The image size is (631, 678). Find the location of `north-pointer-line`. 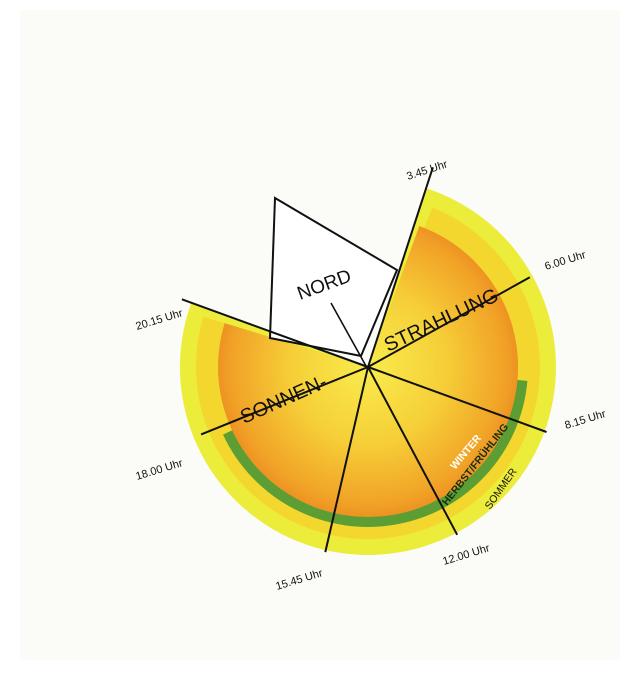

north-pointer-line is located at coordinates (348, 334).